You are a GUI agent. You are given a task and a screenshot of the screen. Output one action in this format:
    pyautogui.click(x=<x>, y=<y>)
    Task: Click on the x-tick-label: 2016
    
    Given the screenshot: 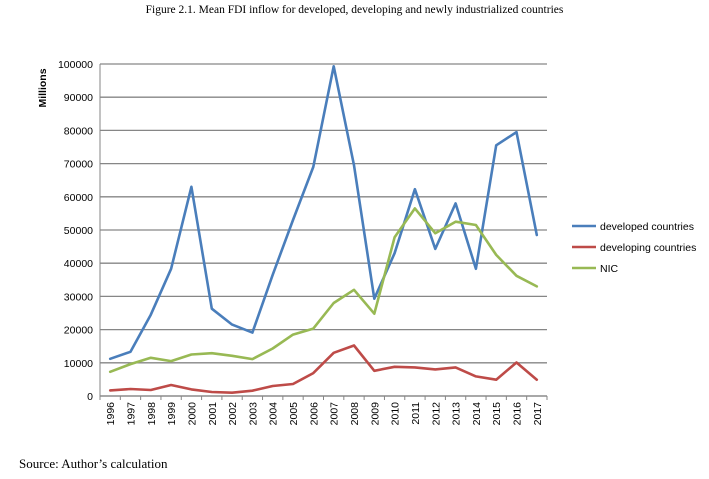 What is the action you would take?
    pyautogui.click(x=518, y=414)
    